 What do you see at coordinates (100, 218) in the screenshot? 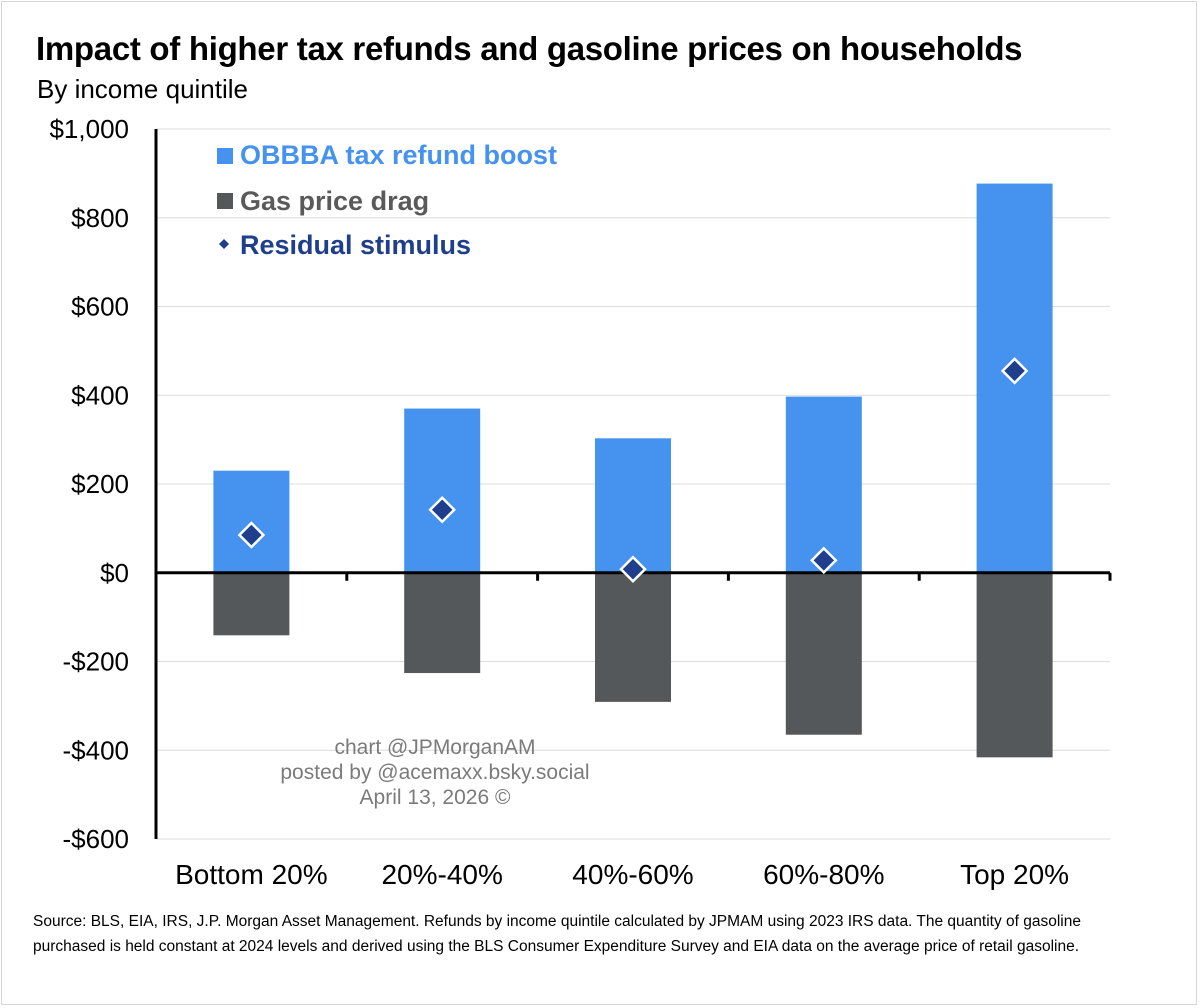
I see `y-tick-label: $800` at bounding box center [100, 218].